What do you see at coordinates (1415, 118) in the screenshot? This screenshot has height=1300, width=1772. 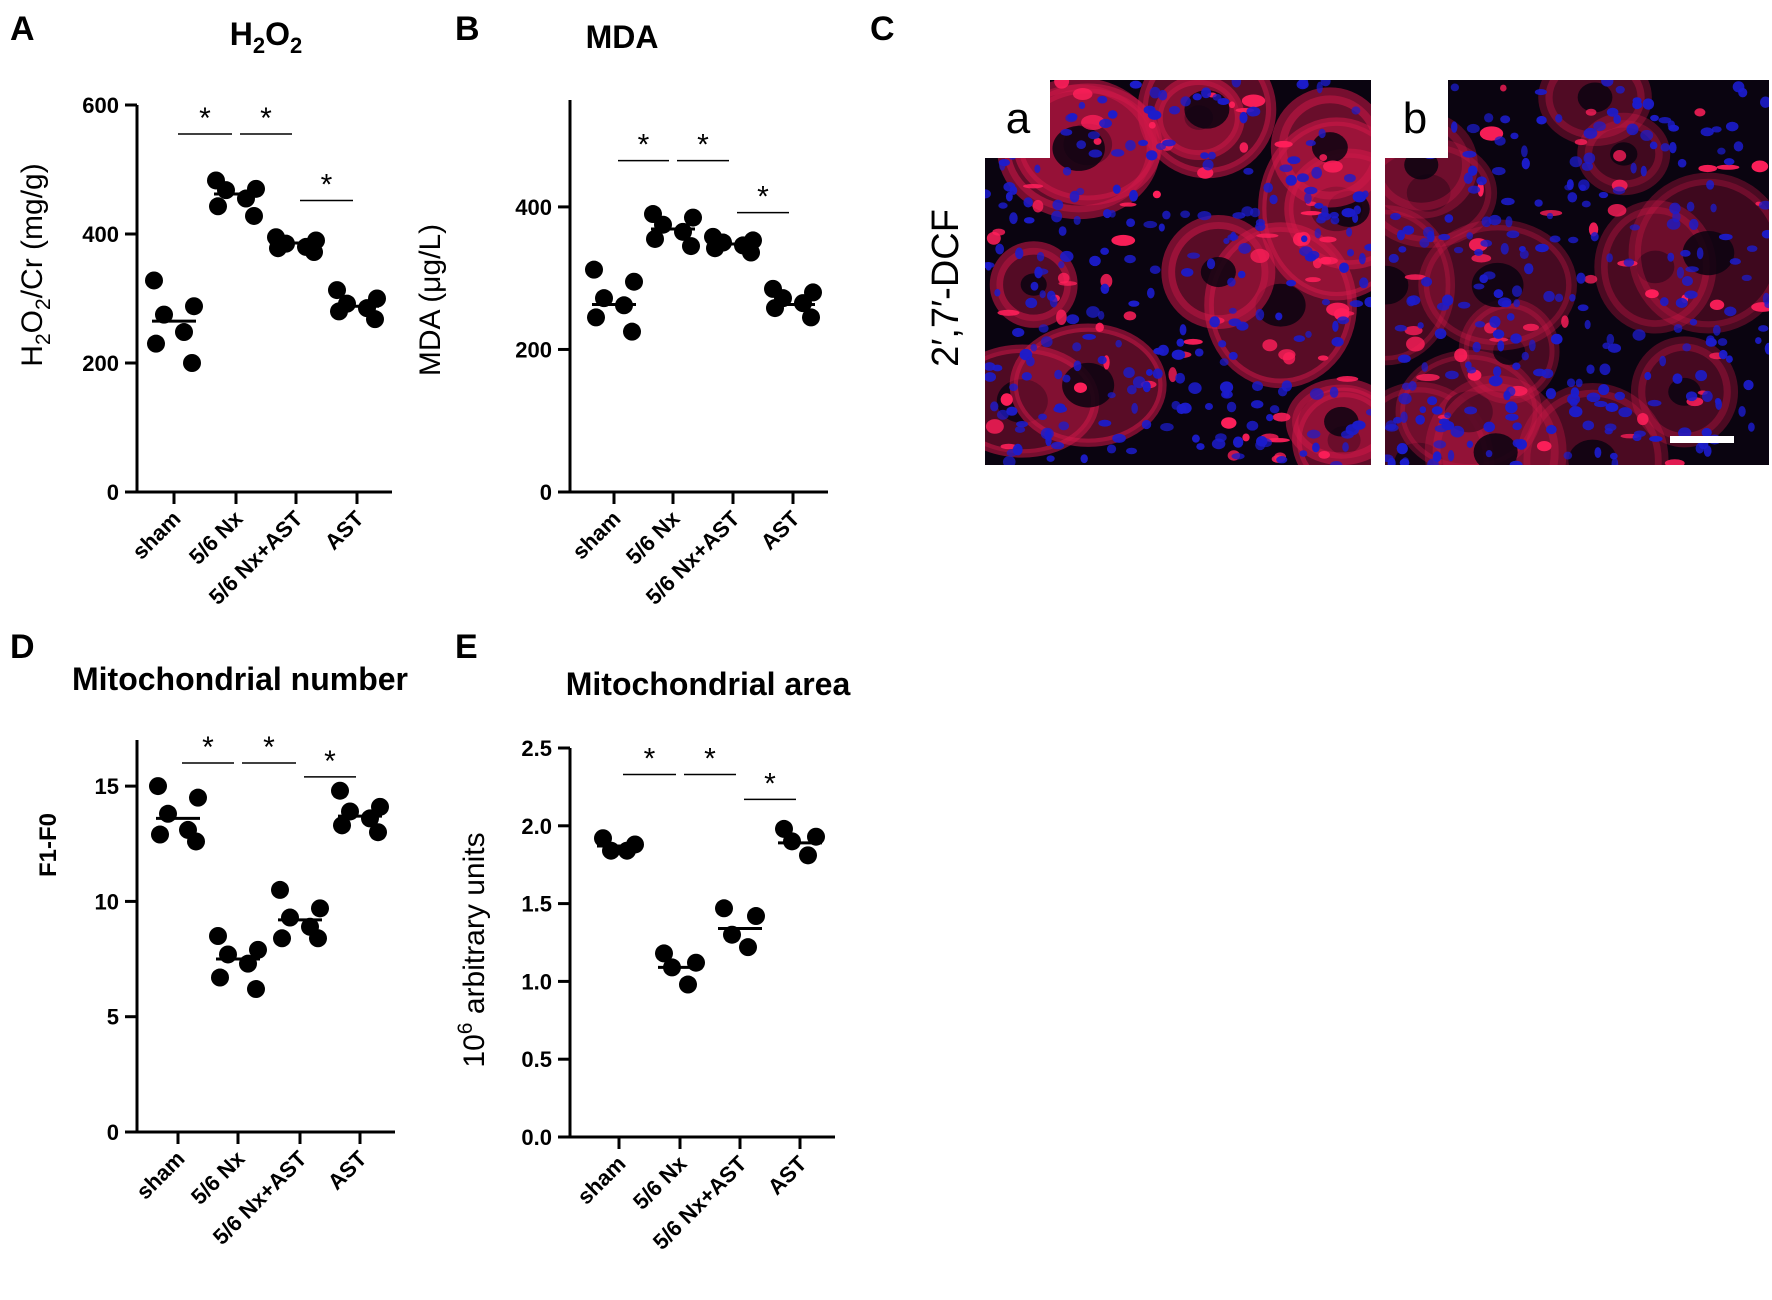 I see `micrograph-b-label: b` at bounding box center [1415, 118].